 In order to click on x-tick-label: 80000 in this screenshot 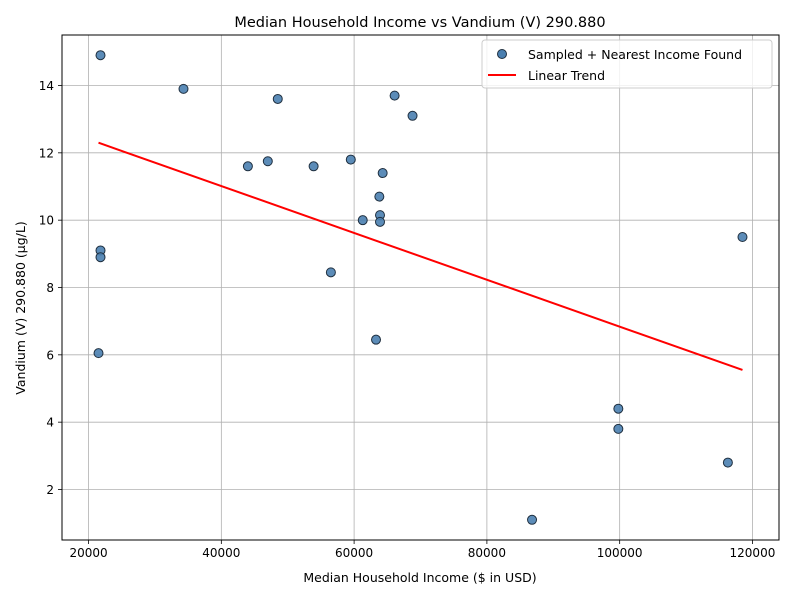, I will do `click(487, 553)`.